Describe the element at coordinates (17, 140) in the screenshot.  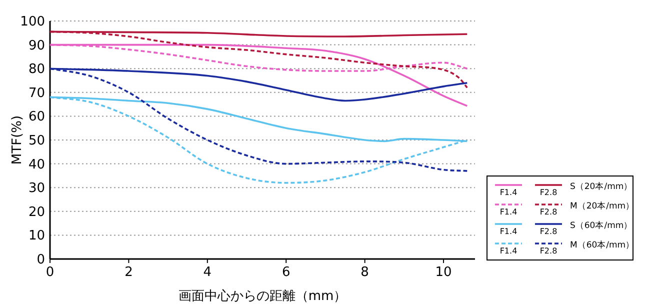
I see `y-axis-title: MTF(%)` at that location.